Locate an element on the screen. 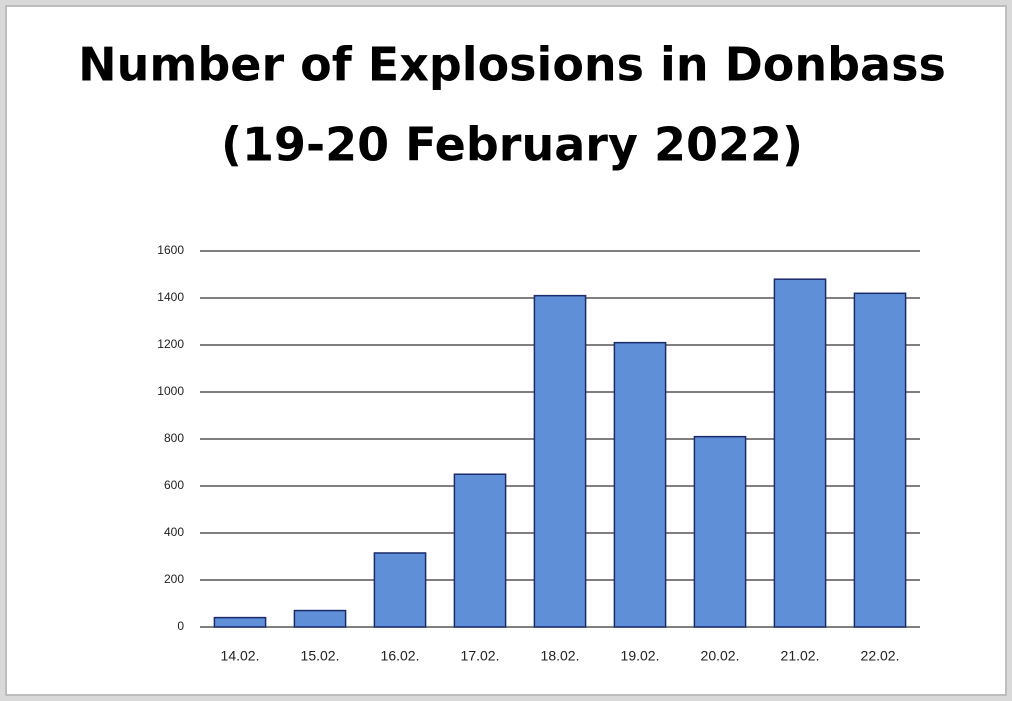 The height and width of the screenshot is (701, 1012). y-tick-label: 1600 is located at coordinates (170, 250).